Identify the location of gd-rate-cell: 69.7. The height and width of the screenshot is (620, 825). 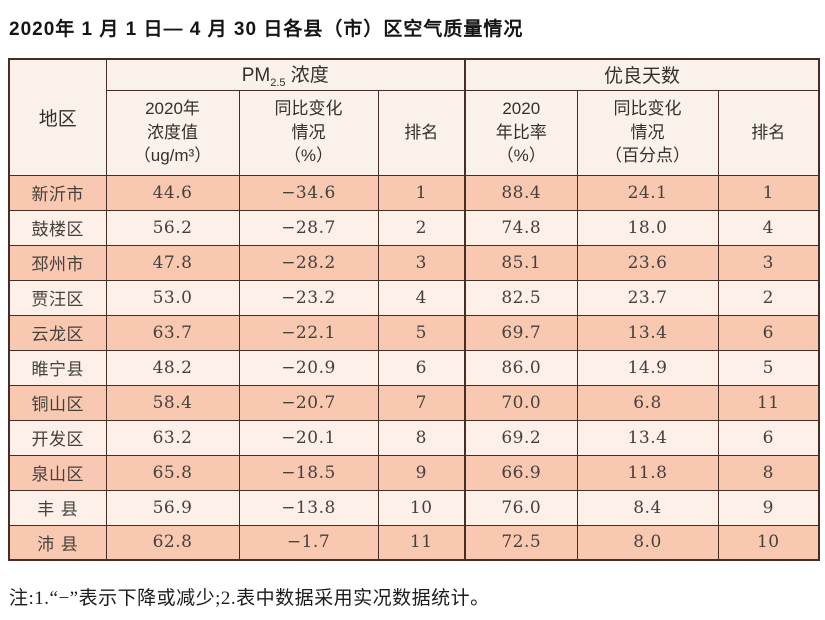
(521, 332).